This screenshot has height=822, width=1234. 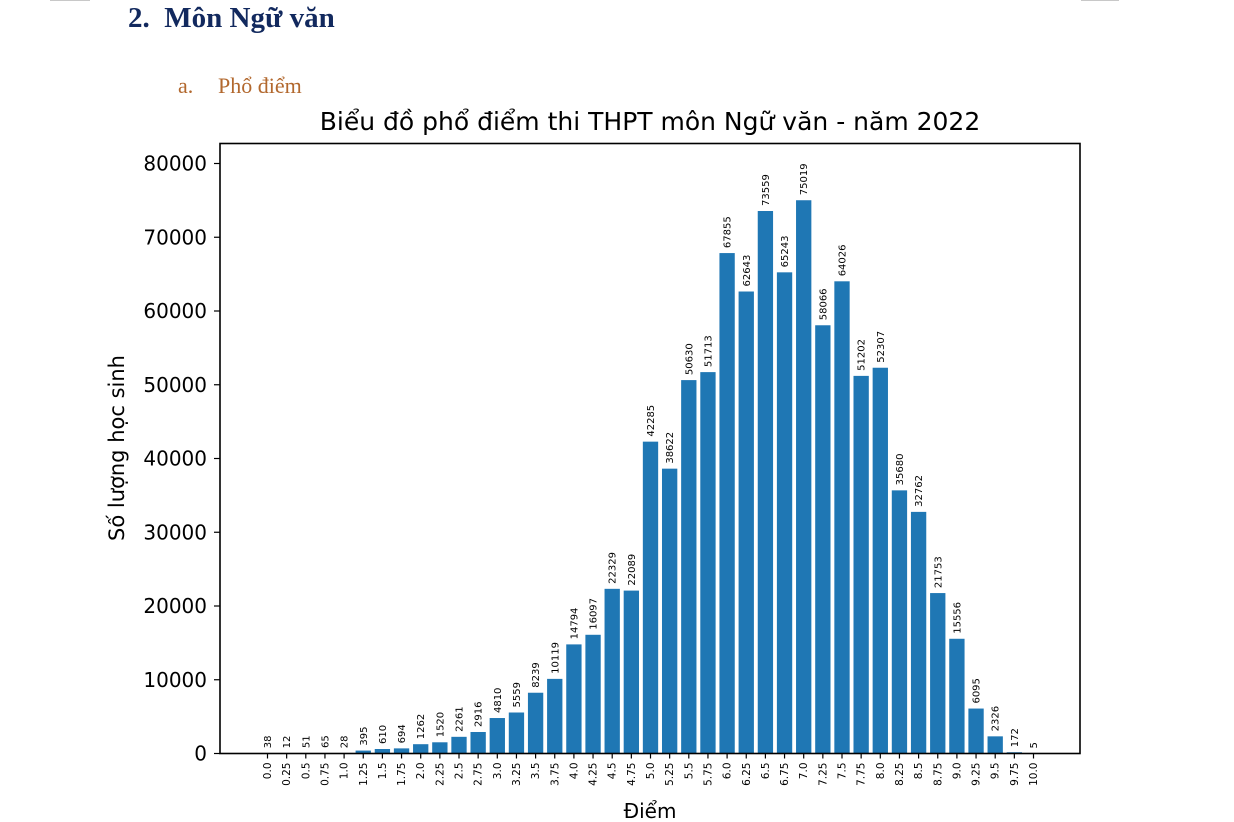 I want to click on x-tick-label: 2.0, so click(x=421, y=771).